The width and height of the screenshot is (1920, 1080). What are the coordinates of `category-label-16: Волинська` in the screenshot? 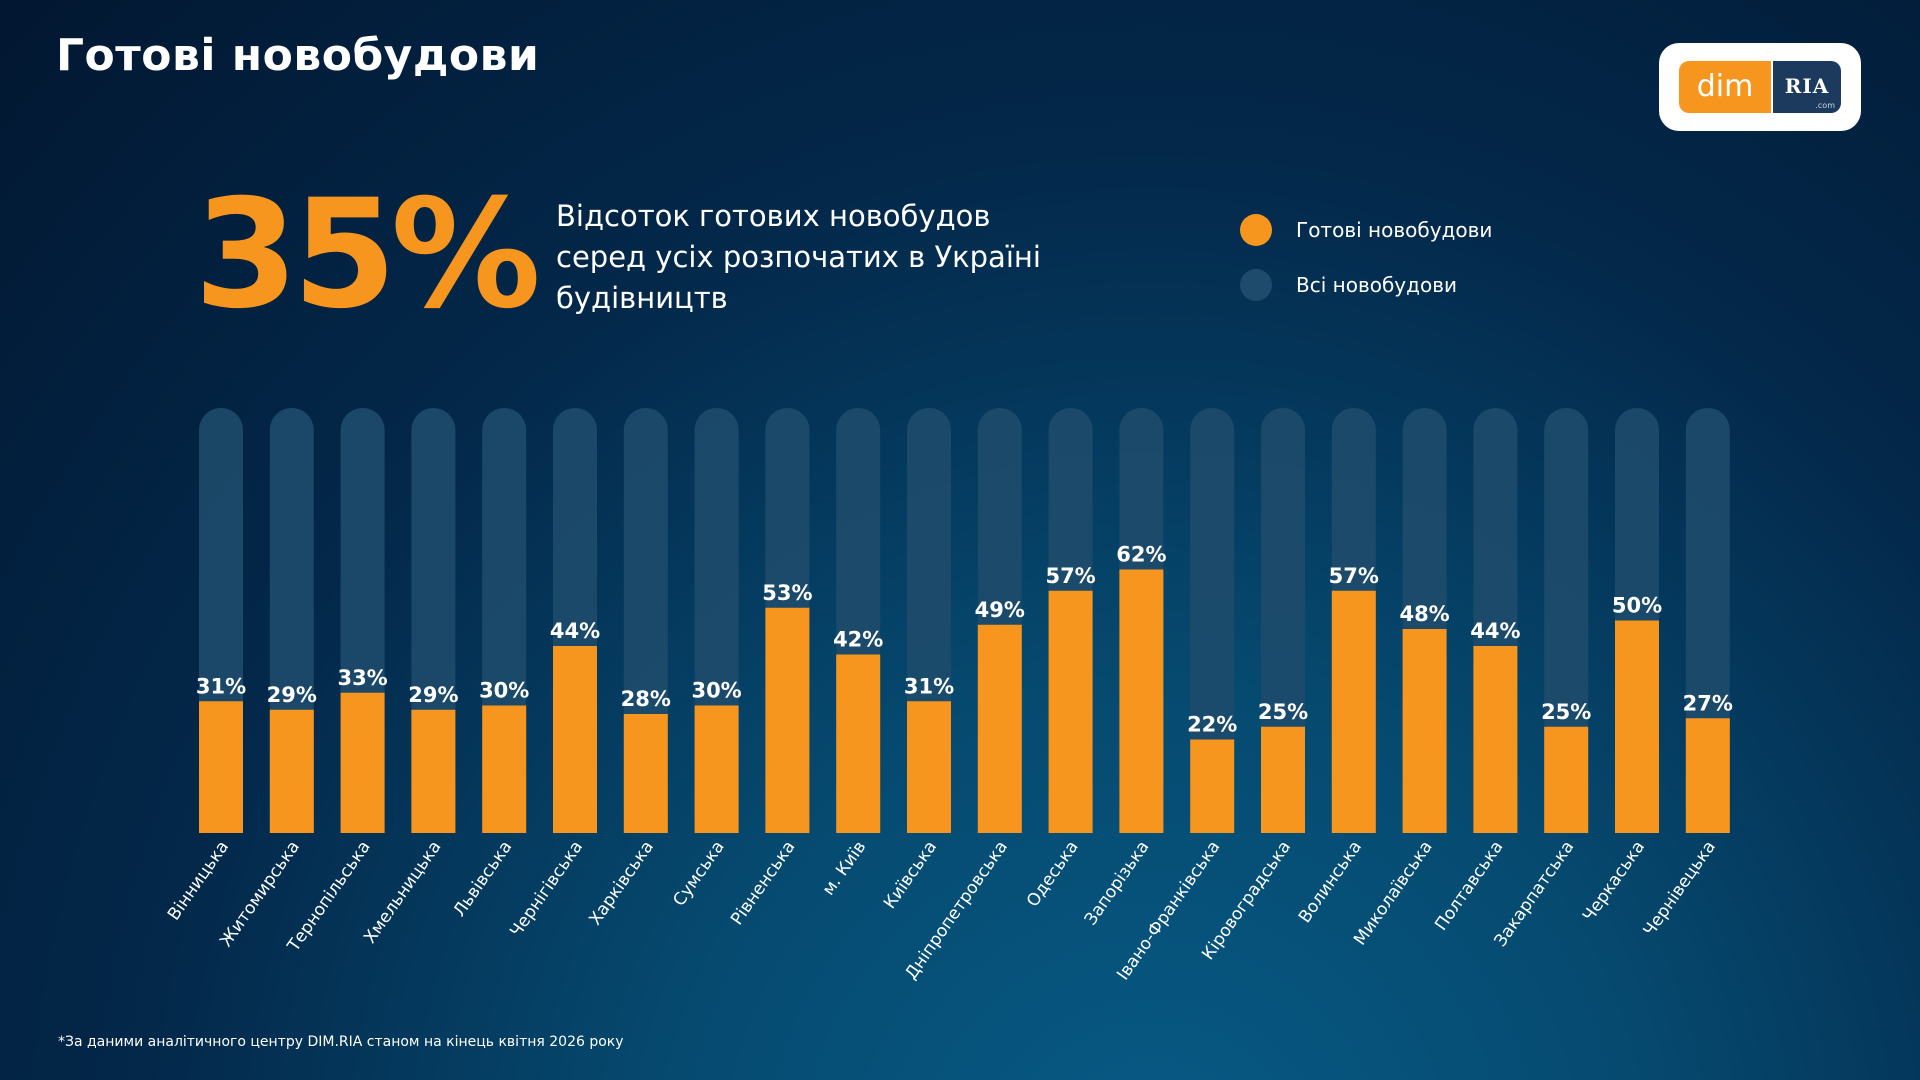 It's located at (1330, 881).